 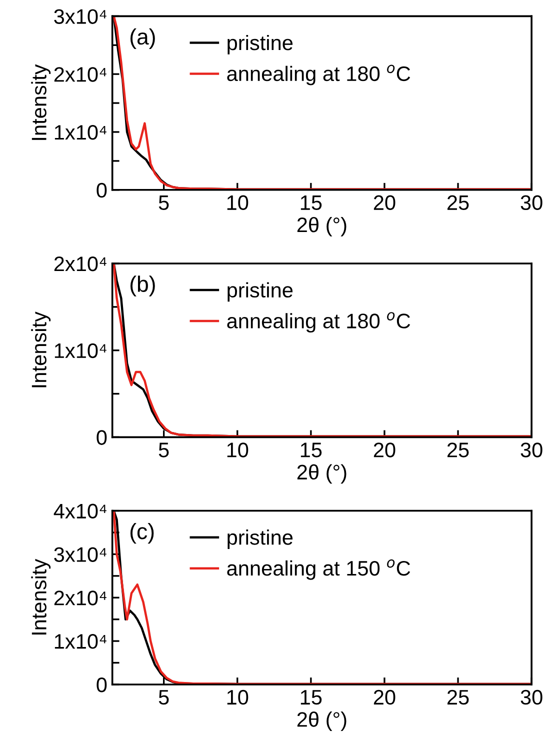 What do you see at coordinates (142, 286) in the screenshot?
I see `annotation: (b)` at bounding box center [142, 286].